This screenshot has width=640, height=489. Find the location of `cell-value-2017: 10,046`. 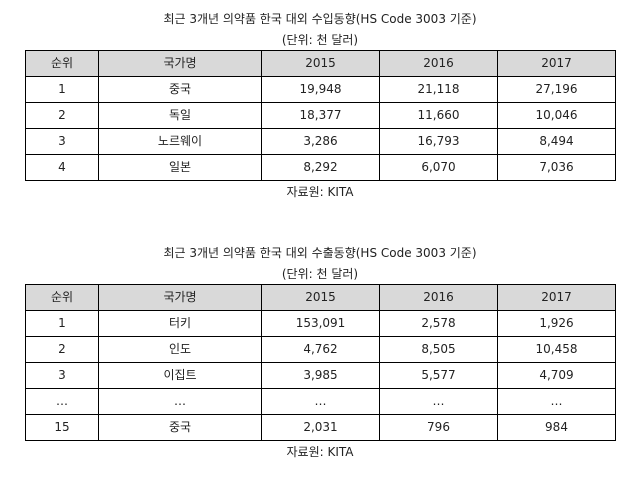

cell-value-2017: 10,046 is located at coordinates (556, 115).